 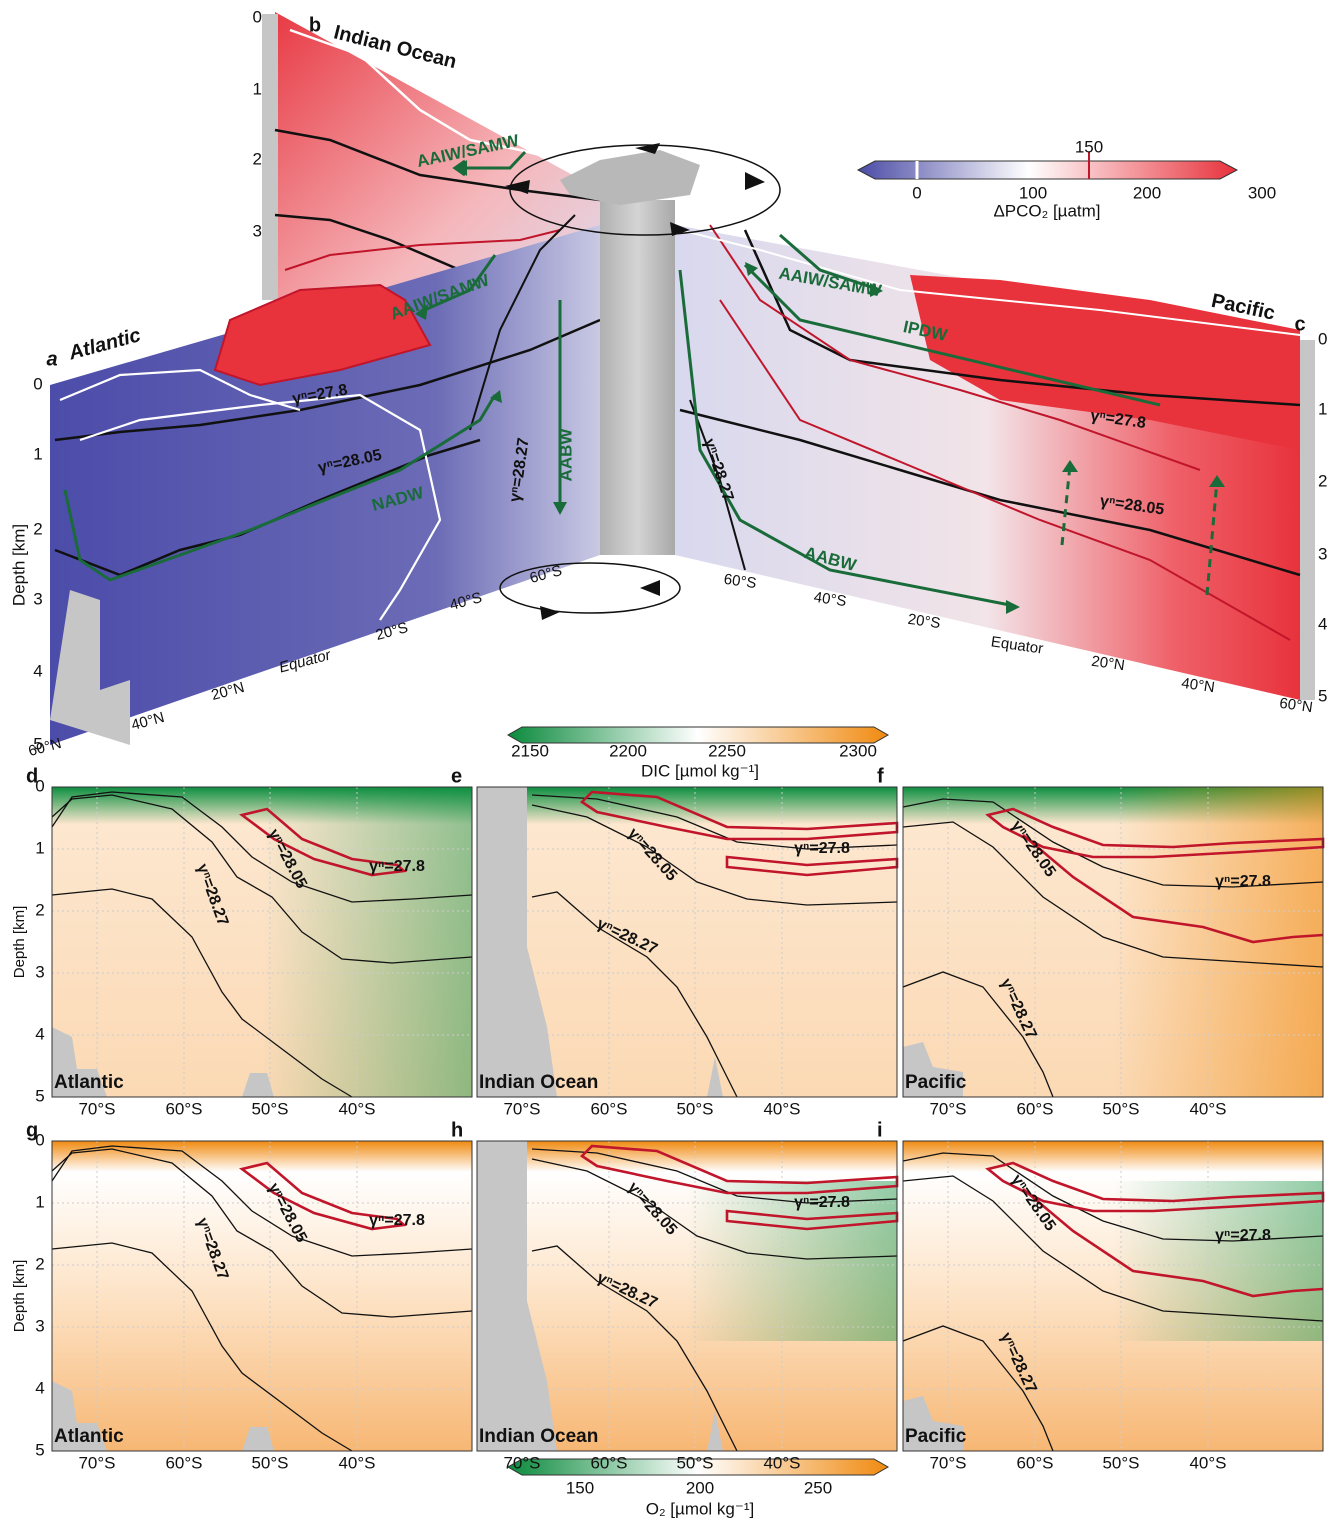 I want to click on panel-letter: g, so click(x=32, y=1130).